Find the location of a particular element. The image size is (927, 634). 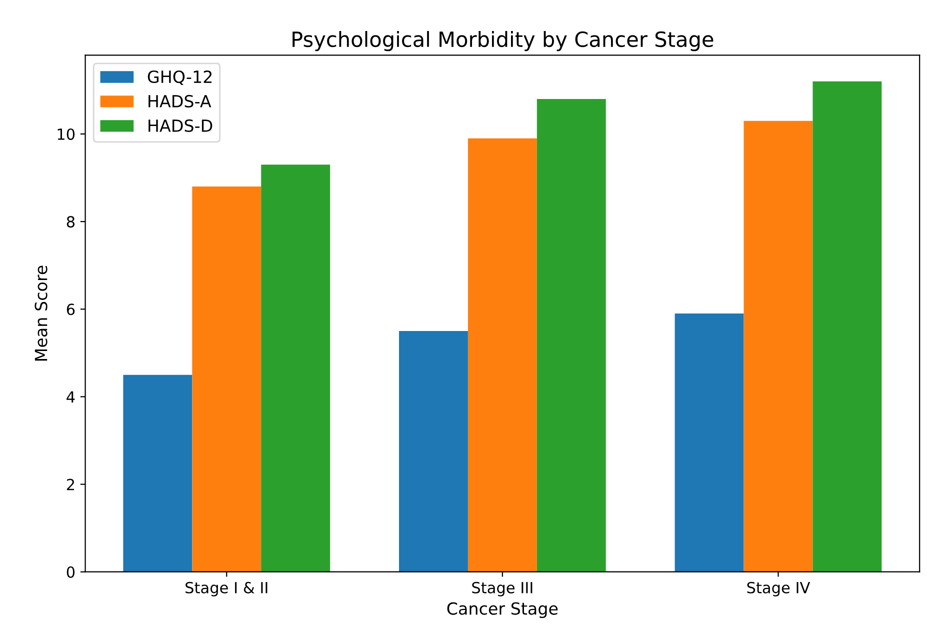

y-tick-label: 2 is located at coordinates (70, 484).